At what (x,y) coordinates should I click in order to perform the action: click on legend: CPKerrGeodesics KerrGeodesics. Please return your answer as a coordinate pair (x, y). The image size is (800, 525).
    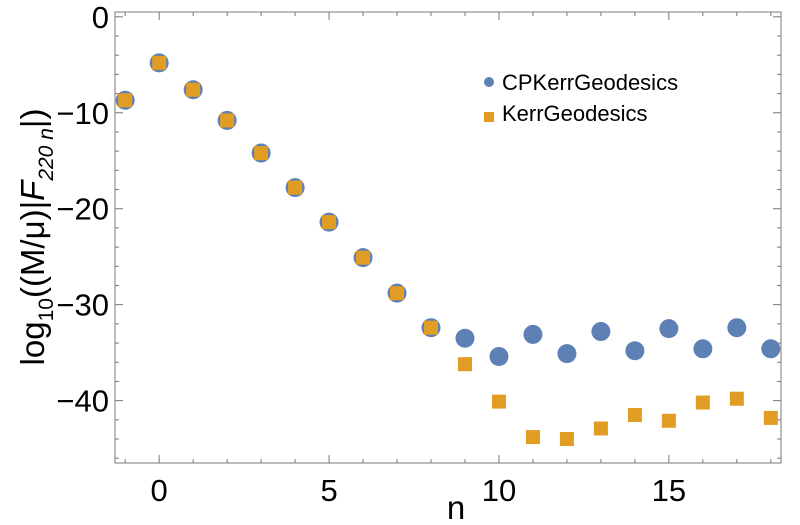
    Looking at the image, I should click on (581, 98).